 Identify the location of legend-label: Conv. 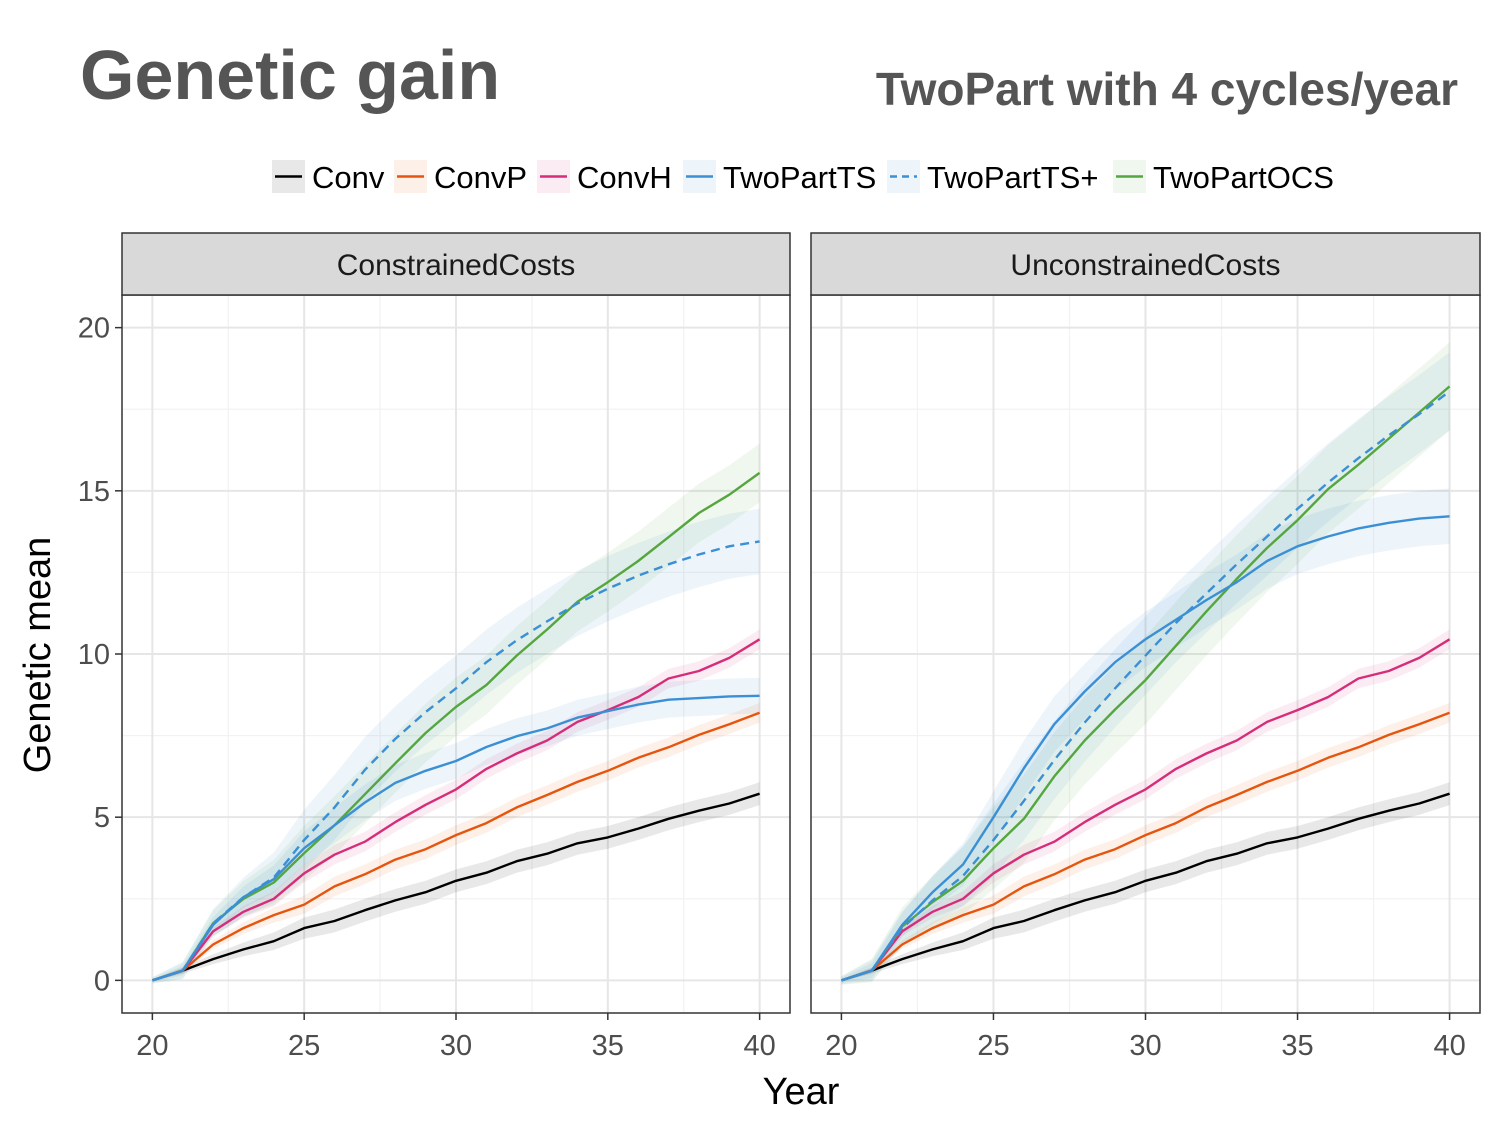
(348, 177).